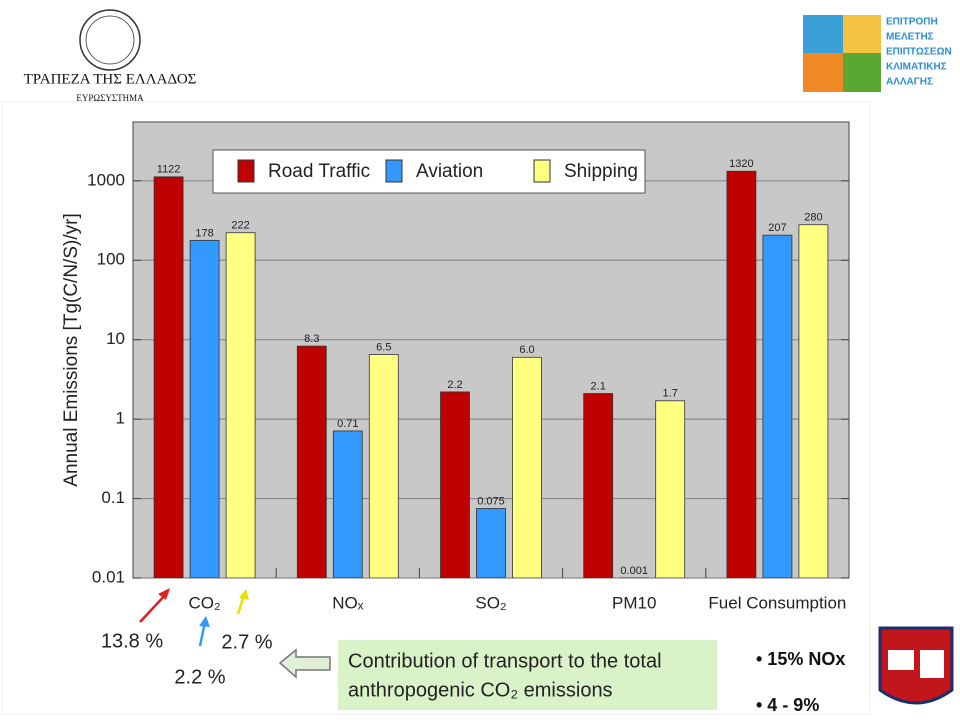 The height and width of the screenshot is (720, 960). What do you see at coordinates (909, 82) in the screenshot?
I see `committee-line: ΑΛΛΑΓΗΣ` at bounding box center [909, 82].